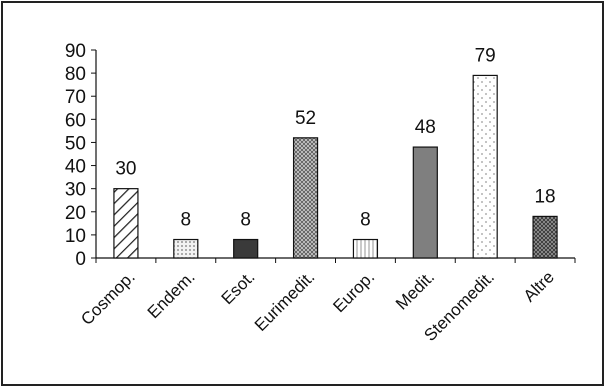  I want to click on data-label: 52, so click(305, 118).